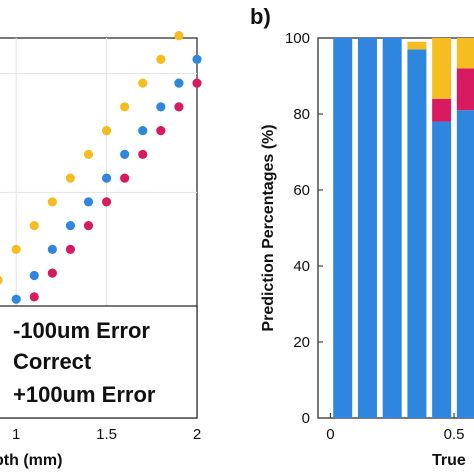 This screenshot has height=474, width=474. Describe the element at coordinates (301, 266) in the screenshot. I see `bar-y-tick-label: 40` at that location.